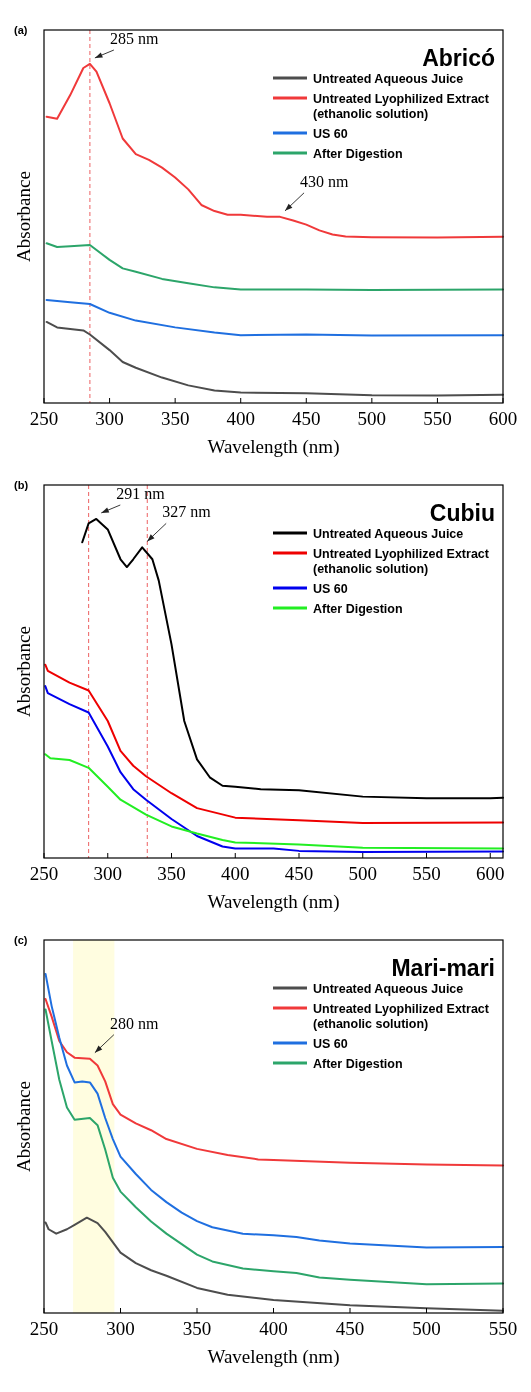  What do you see at coordinates (21, 30) in the screenshot?
I see `text: (a)` at bounding box center [21, 30].